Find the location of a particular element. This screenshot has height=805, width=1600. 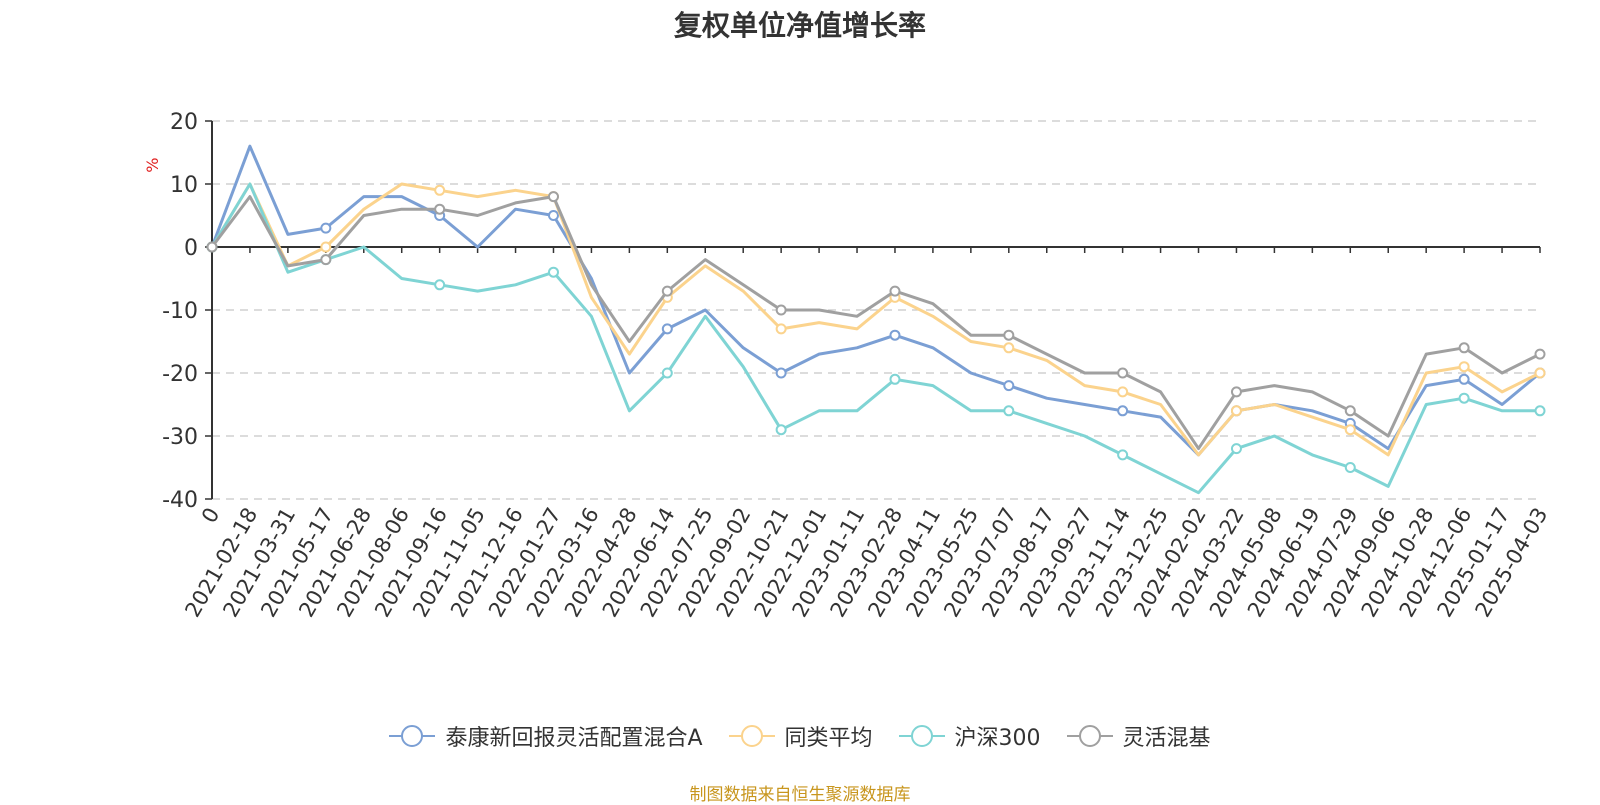

legend-item: 灵活混基 is located at coordinates (1138, 736).